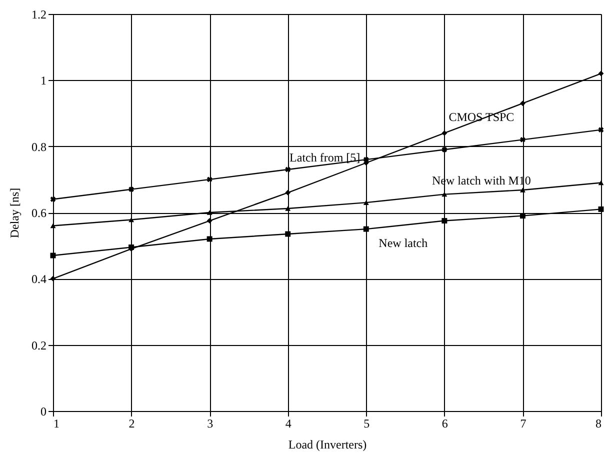 The width and height of the screenshot is (612, 458). What do you see at coordinates (327, 445) in the screenshot?
I see `x-axis-title: Load (Inverters)` at bounding box center [327, 445].